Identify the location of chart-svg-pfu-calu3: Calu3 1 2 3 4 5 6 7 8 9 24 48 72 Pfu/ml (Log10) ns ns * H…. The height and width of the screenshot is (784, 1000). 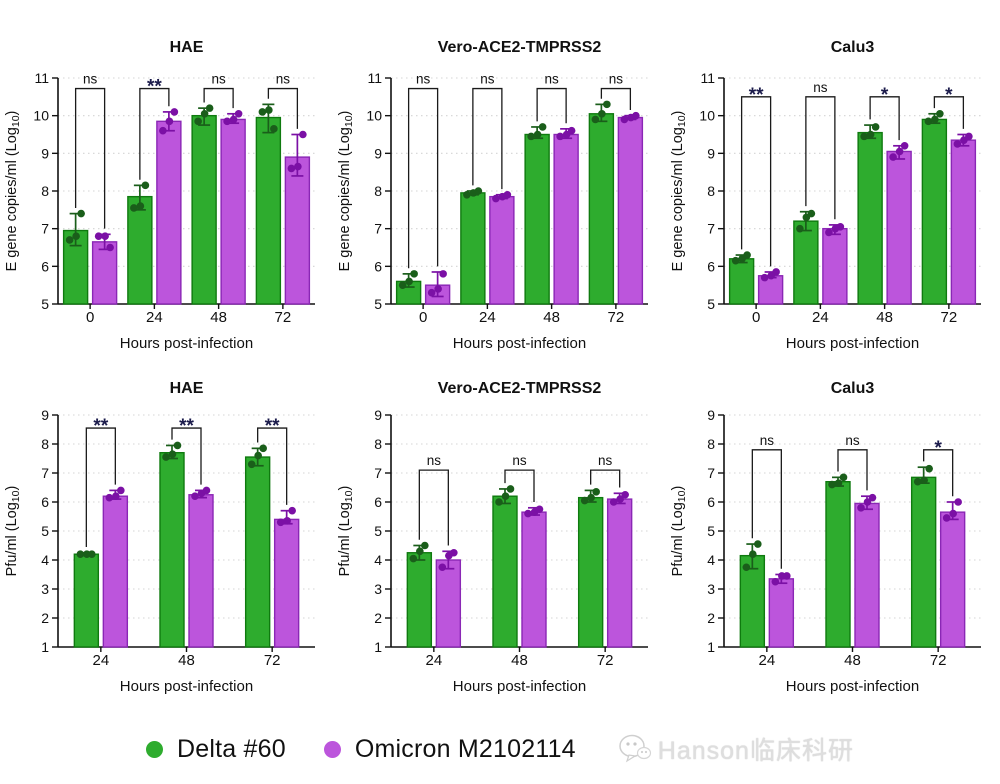
(825, 537).